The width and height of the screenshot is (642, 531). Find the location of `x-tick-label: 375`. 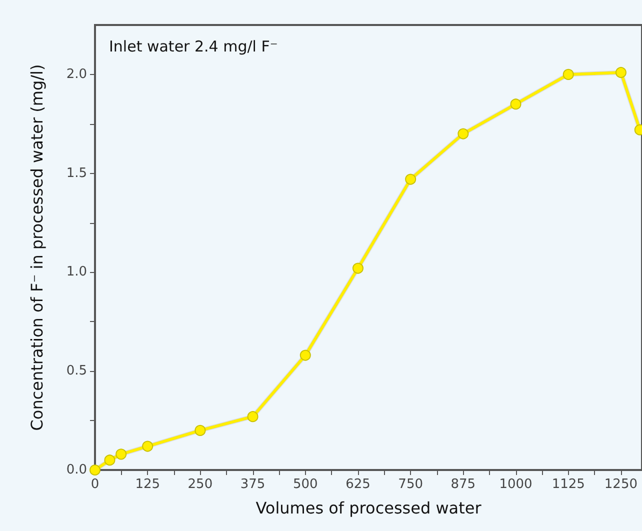

x-tick-label: 375 is located at coordinates (253, 484).